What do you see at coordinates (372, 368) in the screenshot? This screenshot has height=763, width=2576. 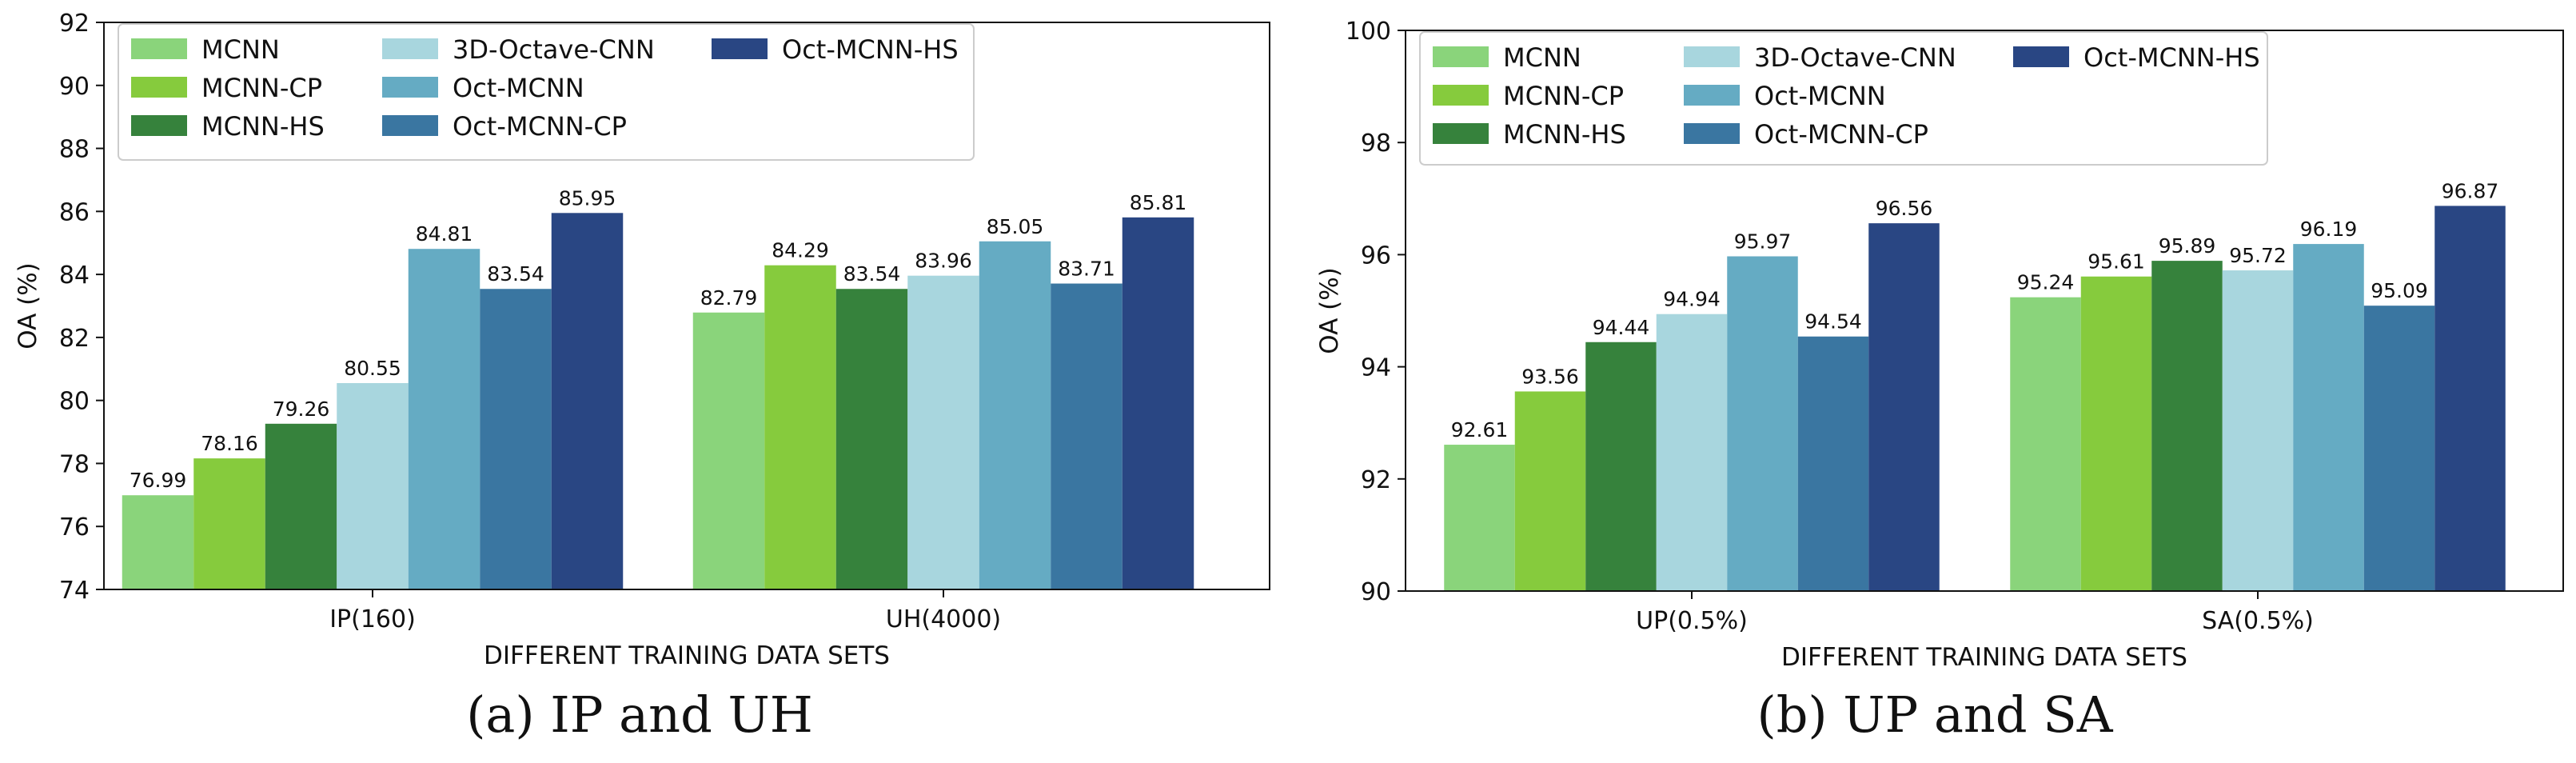 I see `data-label: 80.55` at bounding box center [372, 368].